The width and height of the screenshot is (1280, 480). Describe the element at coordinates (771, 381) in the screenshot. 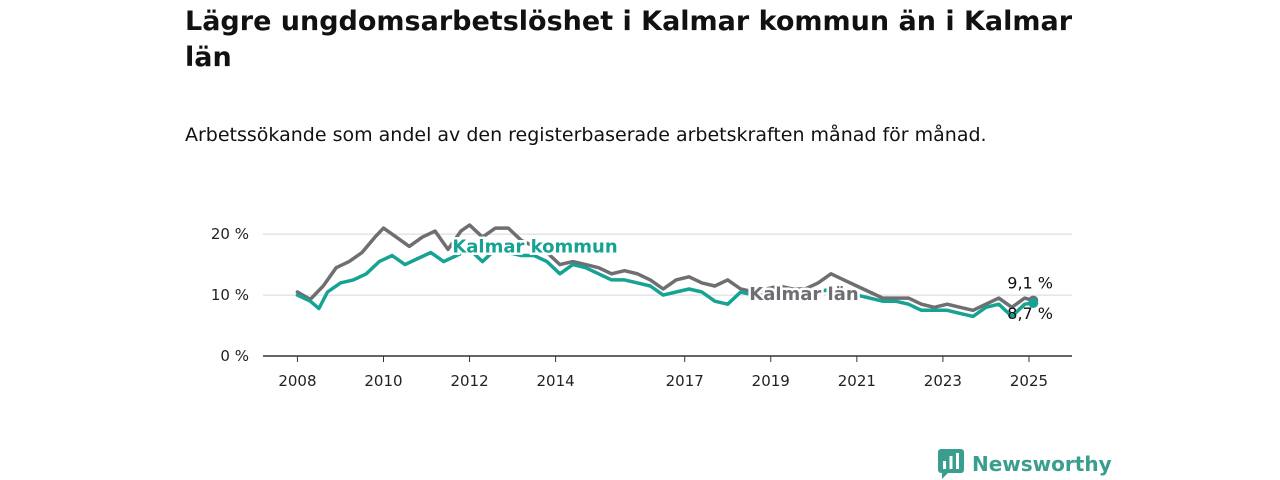

I see `x-tick-label: 2019` at that location.